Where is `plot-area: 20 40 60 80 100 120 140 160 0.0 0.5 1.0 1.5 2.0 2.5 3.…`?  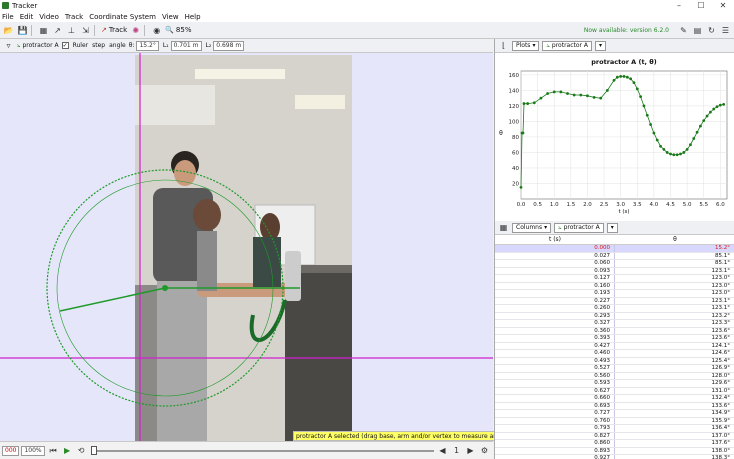 plot-area: 20 40 60 80 100 120 140 160 0.0 0.5 1.0 1.5 2.0 2.5 3.… is located at coordinates (614, 134).